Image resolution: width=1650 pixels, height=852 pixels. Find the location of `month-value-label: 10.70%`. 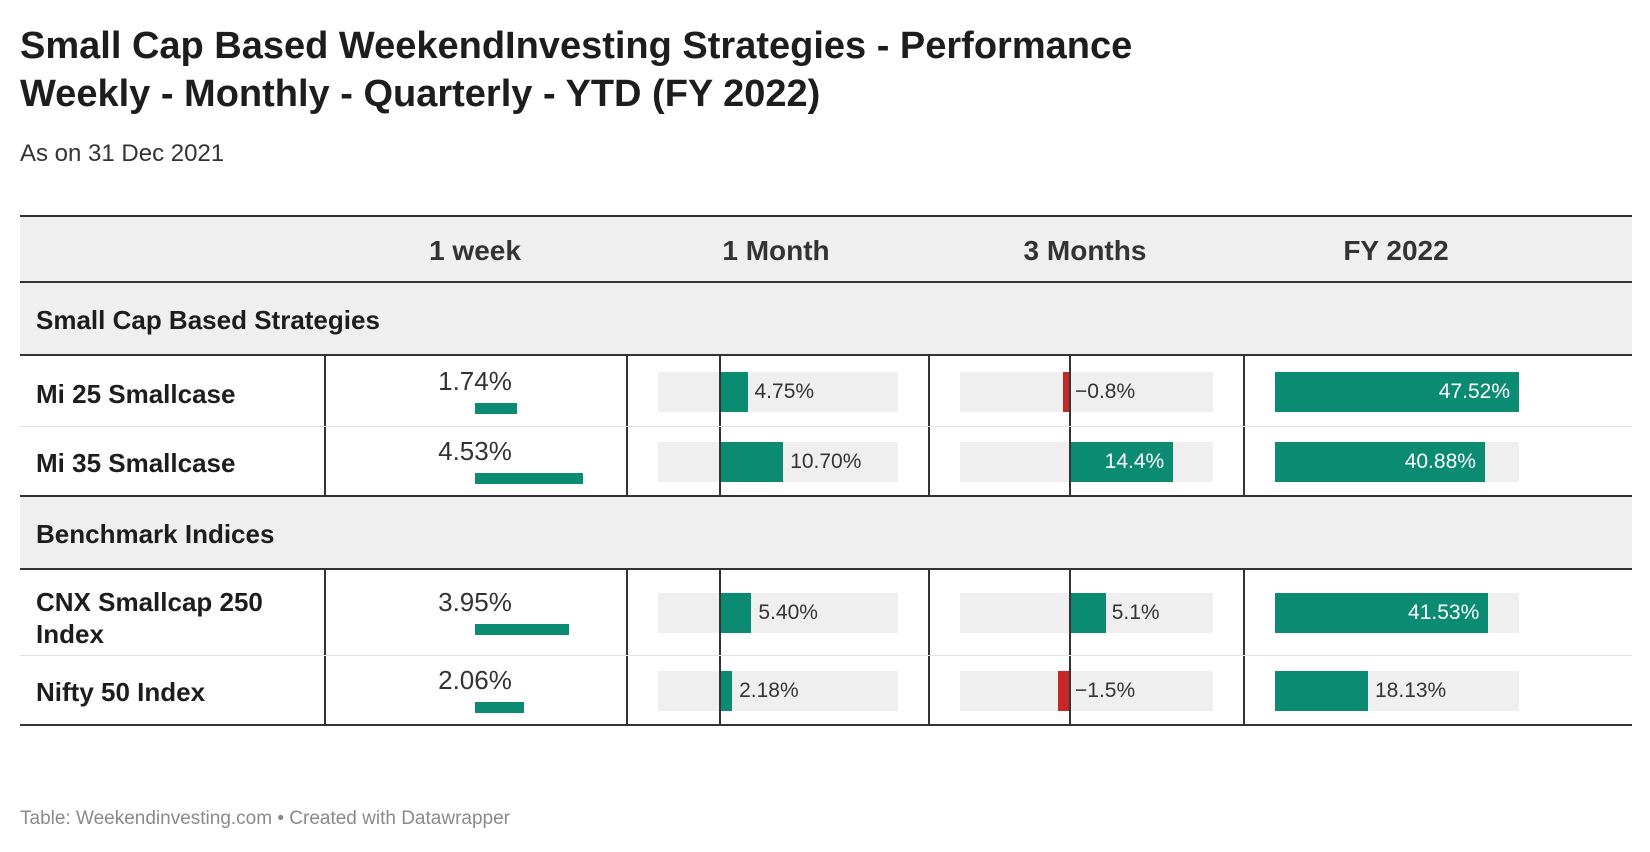

month-value-label: 10.70% is located at coordinates (826, 461).